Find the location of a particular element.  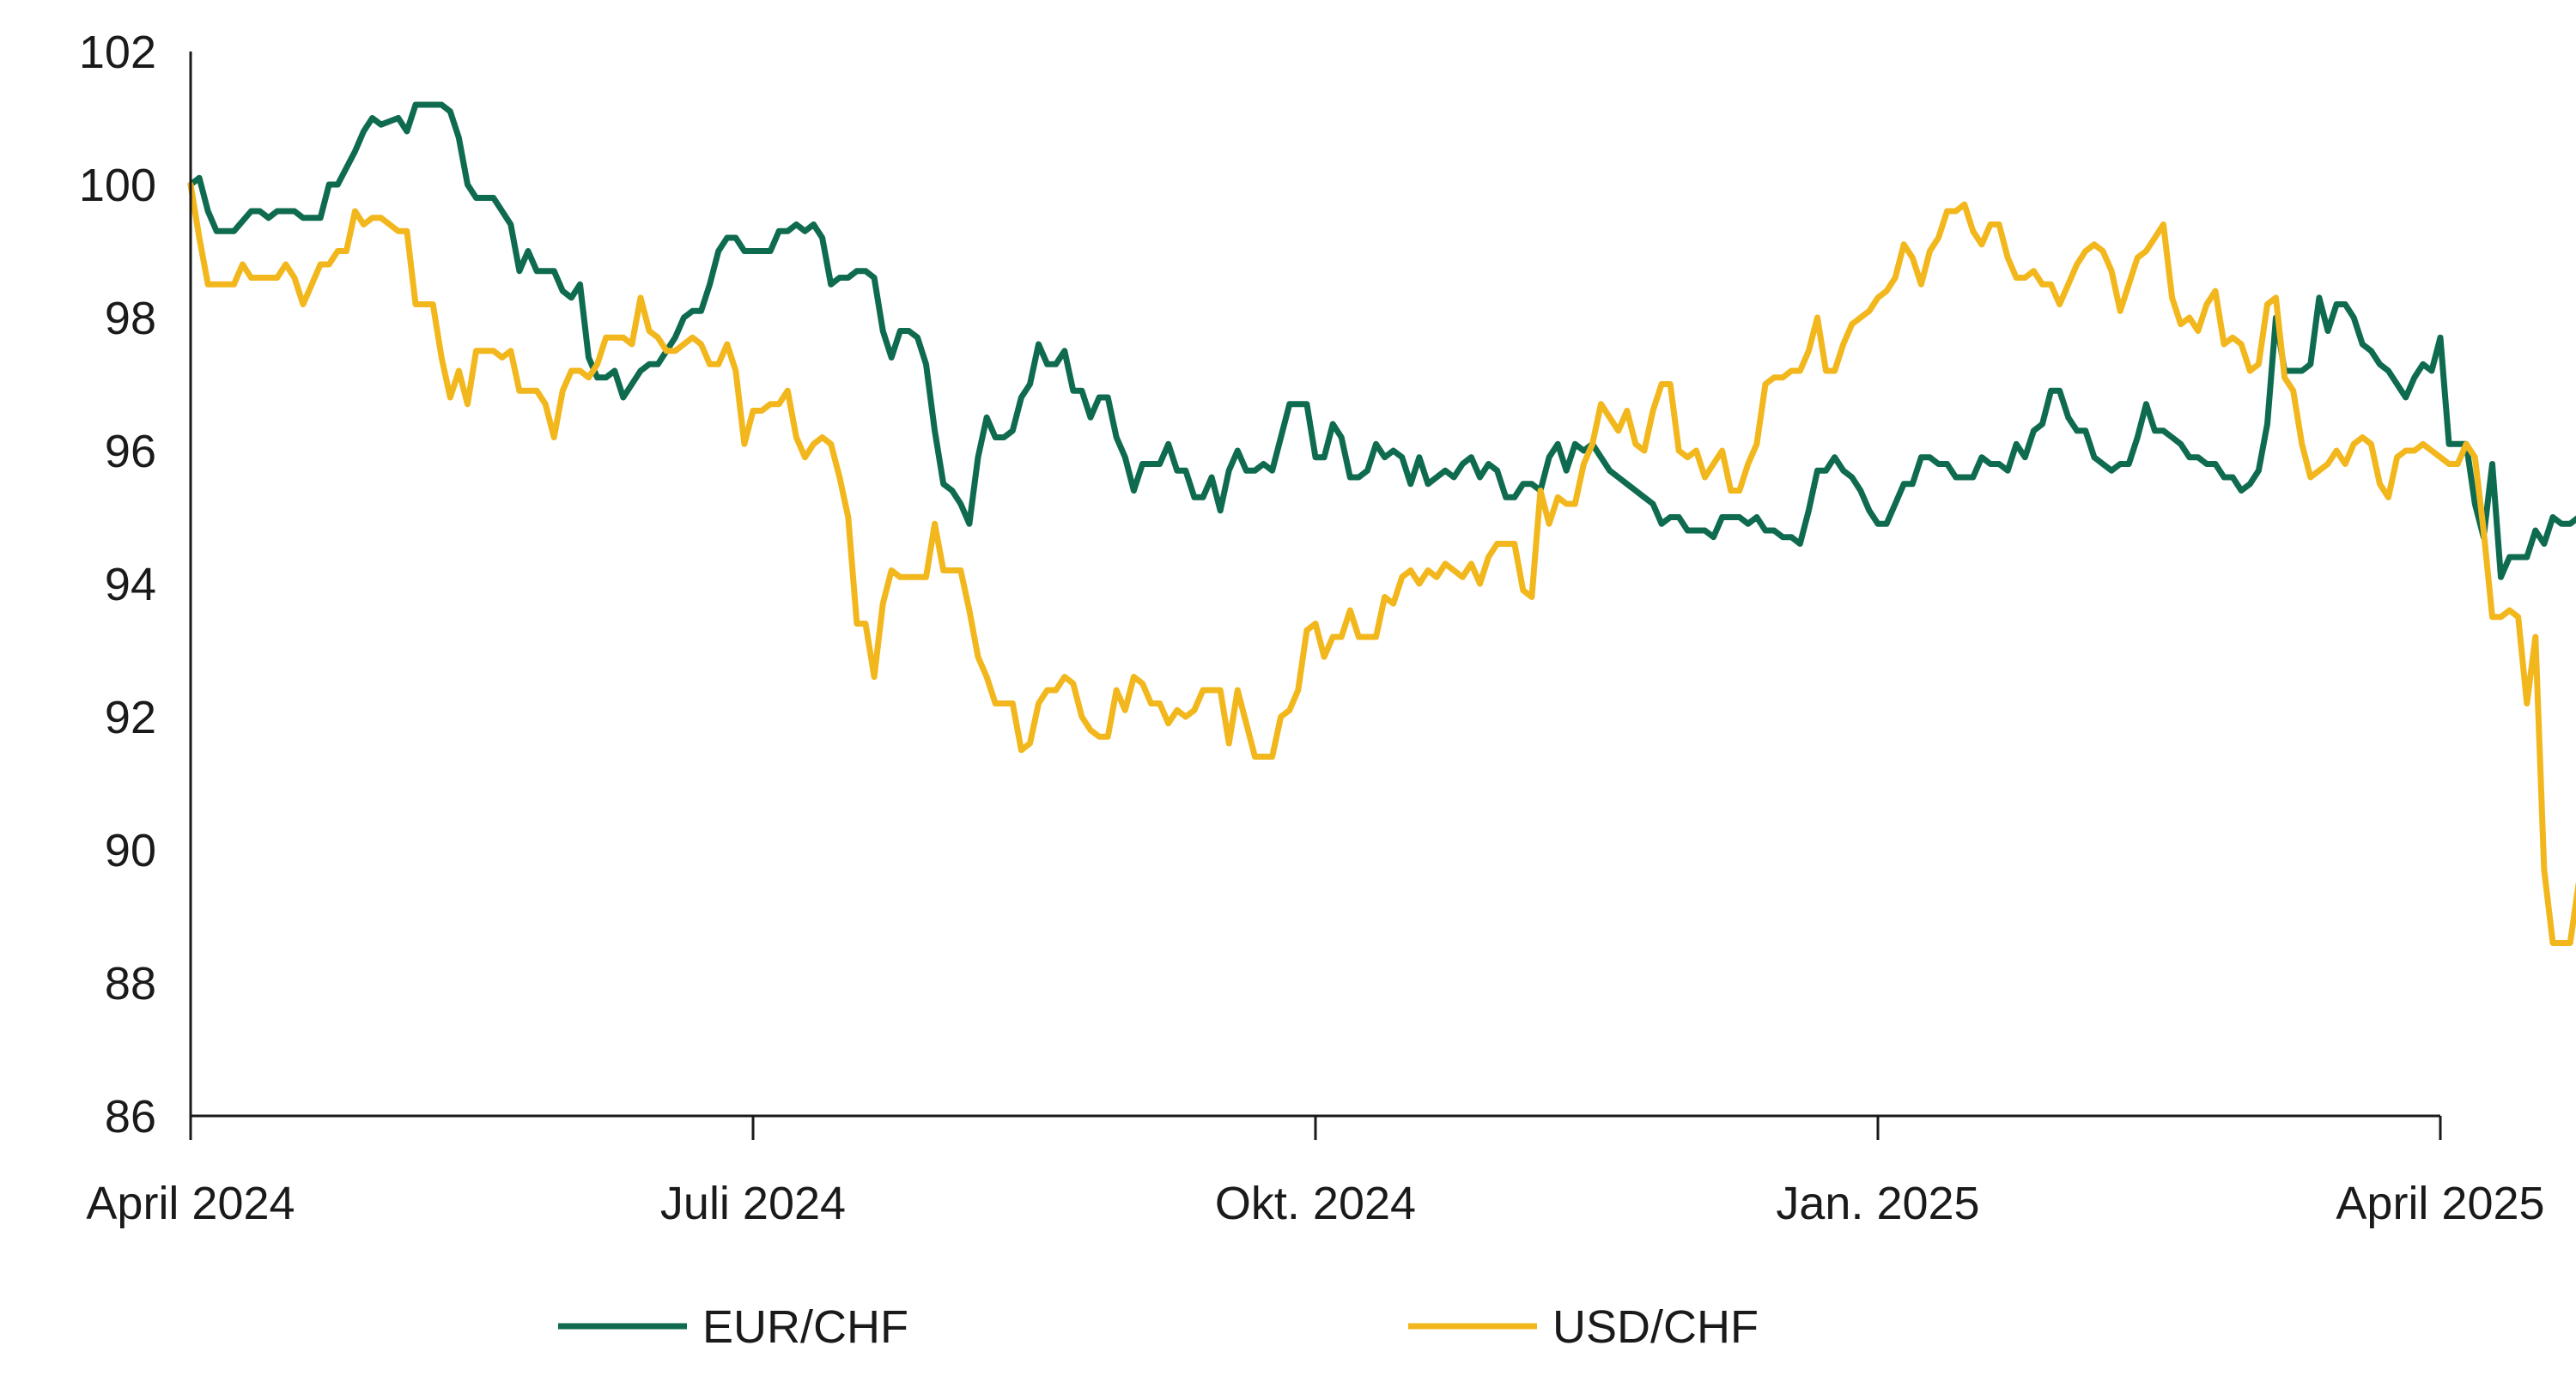

legend: EUR/CHF USD/CHF is located at coordinates (1158, 1327).